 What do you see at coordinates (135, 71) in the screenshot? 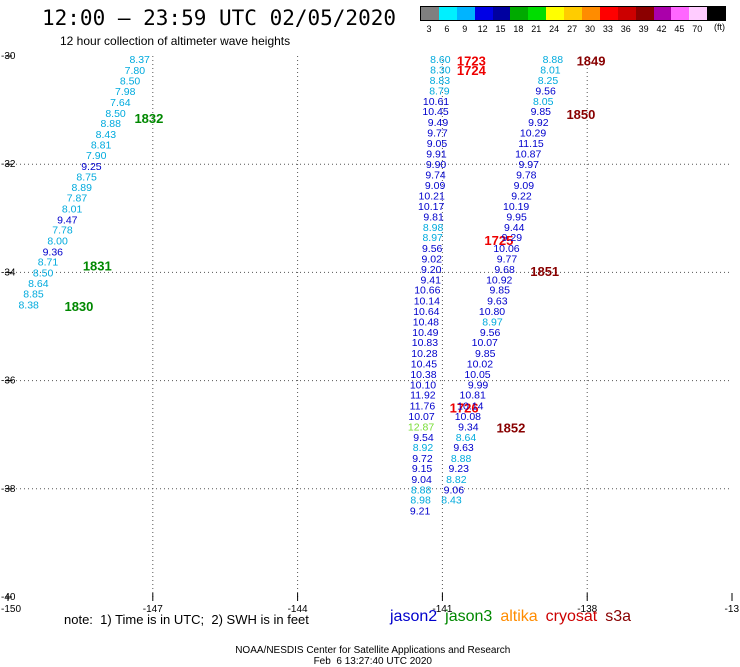
I see `swh-value-jason3: 7.80` at bounding box center [135, 71].